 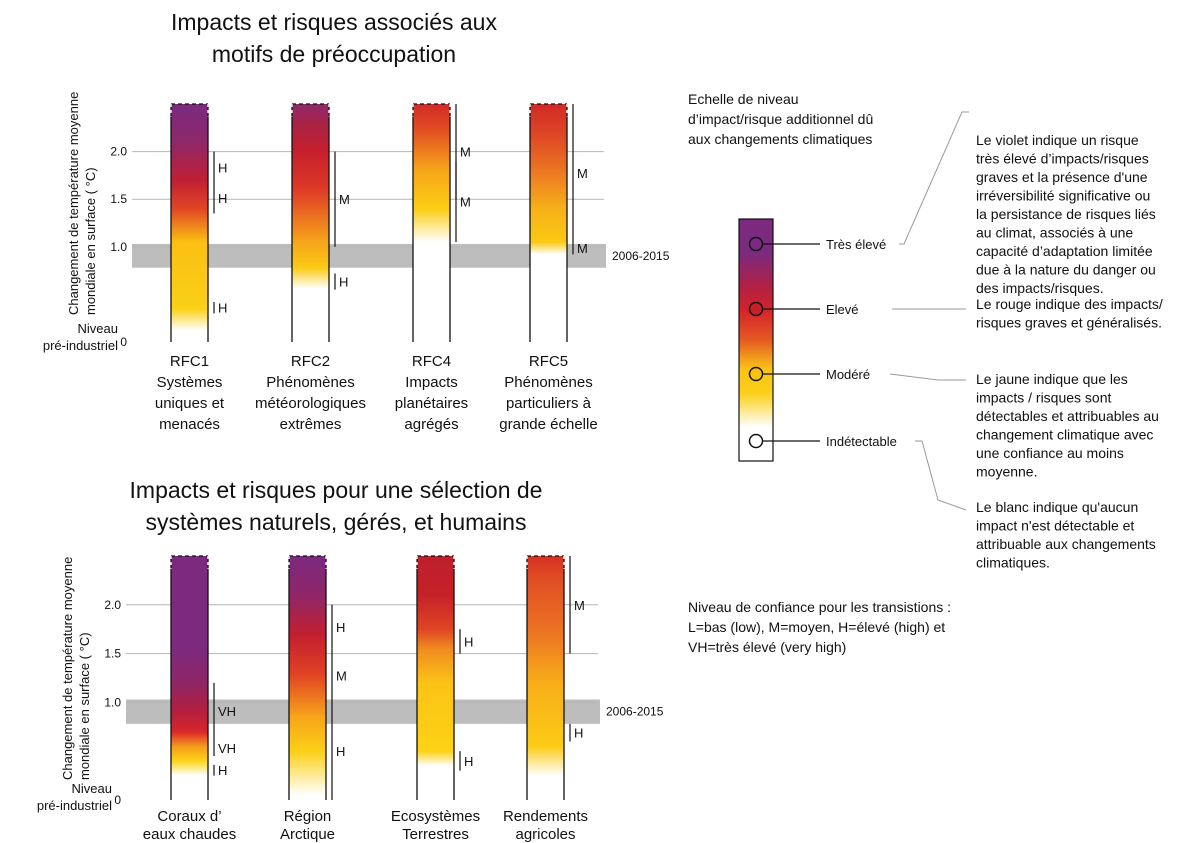 What do you see at coordinates (383, 702) in the screenshot?
I see `panel-systems-grid: 2006-2015 0 1.0 1.5 2.0` at bounding box center [383, 702].